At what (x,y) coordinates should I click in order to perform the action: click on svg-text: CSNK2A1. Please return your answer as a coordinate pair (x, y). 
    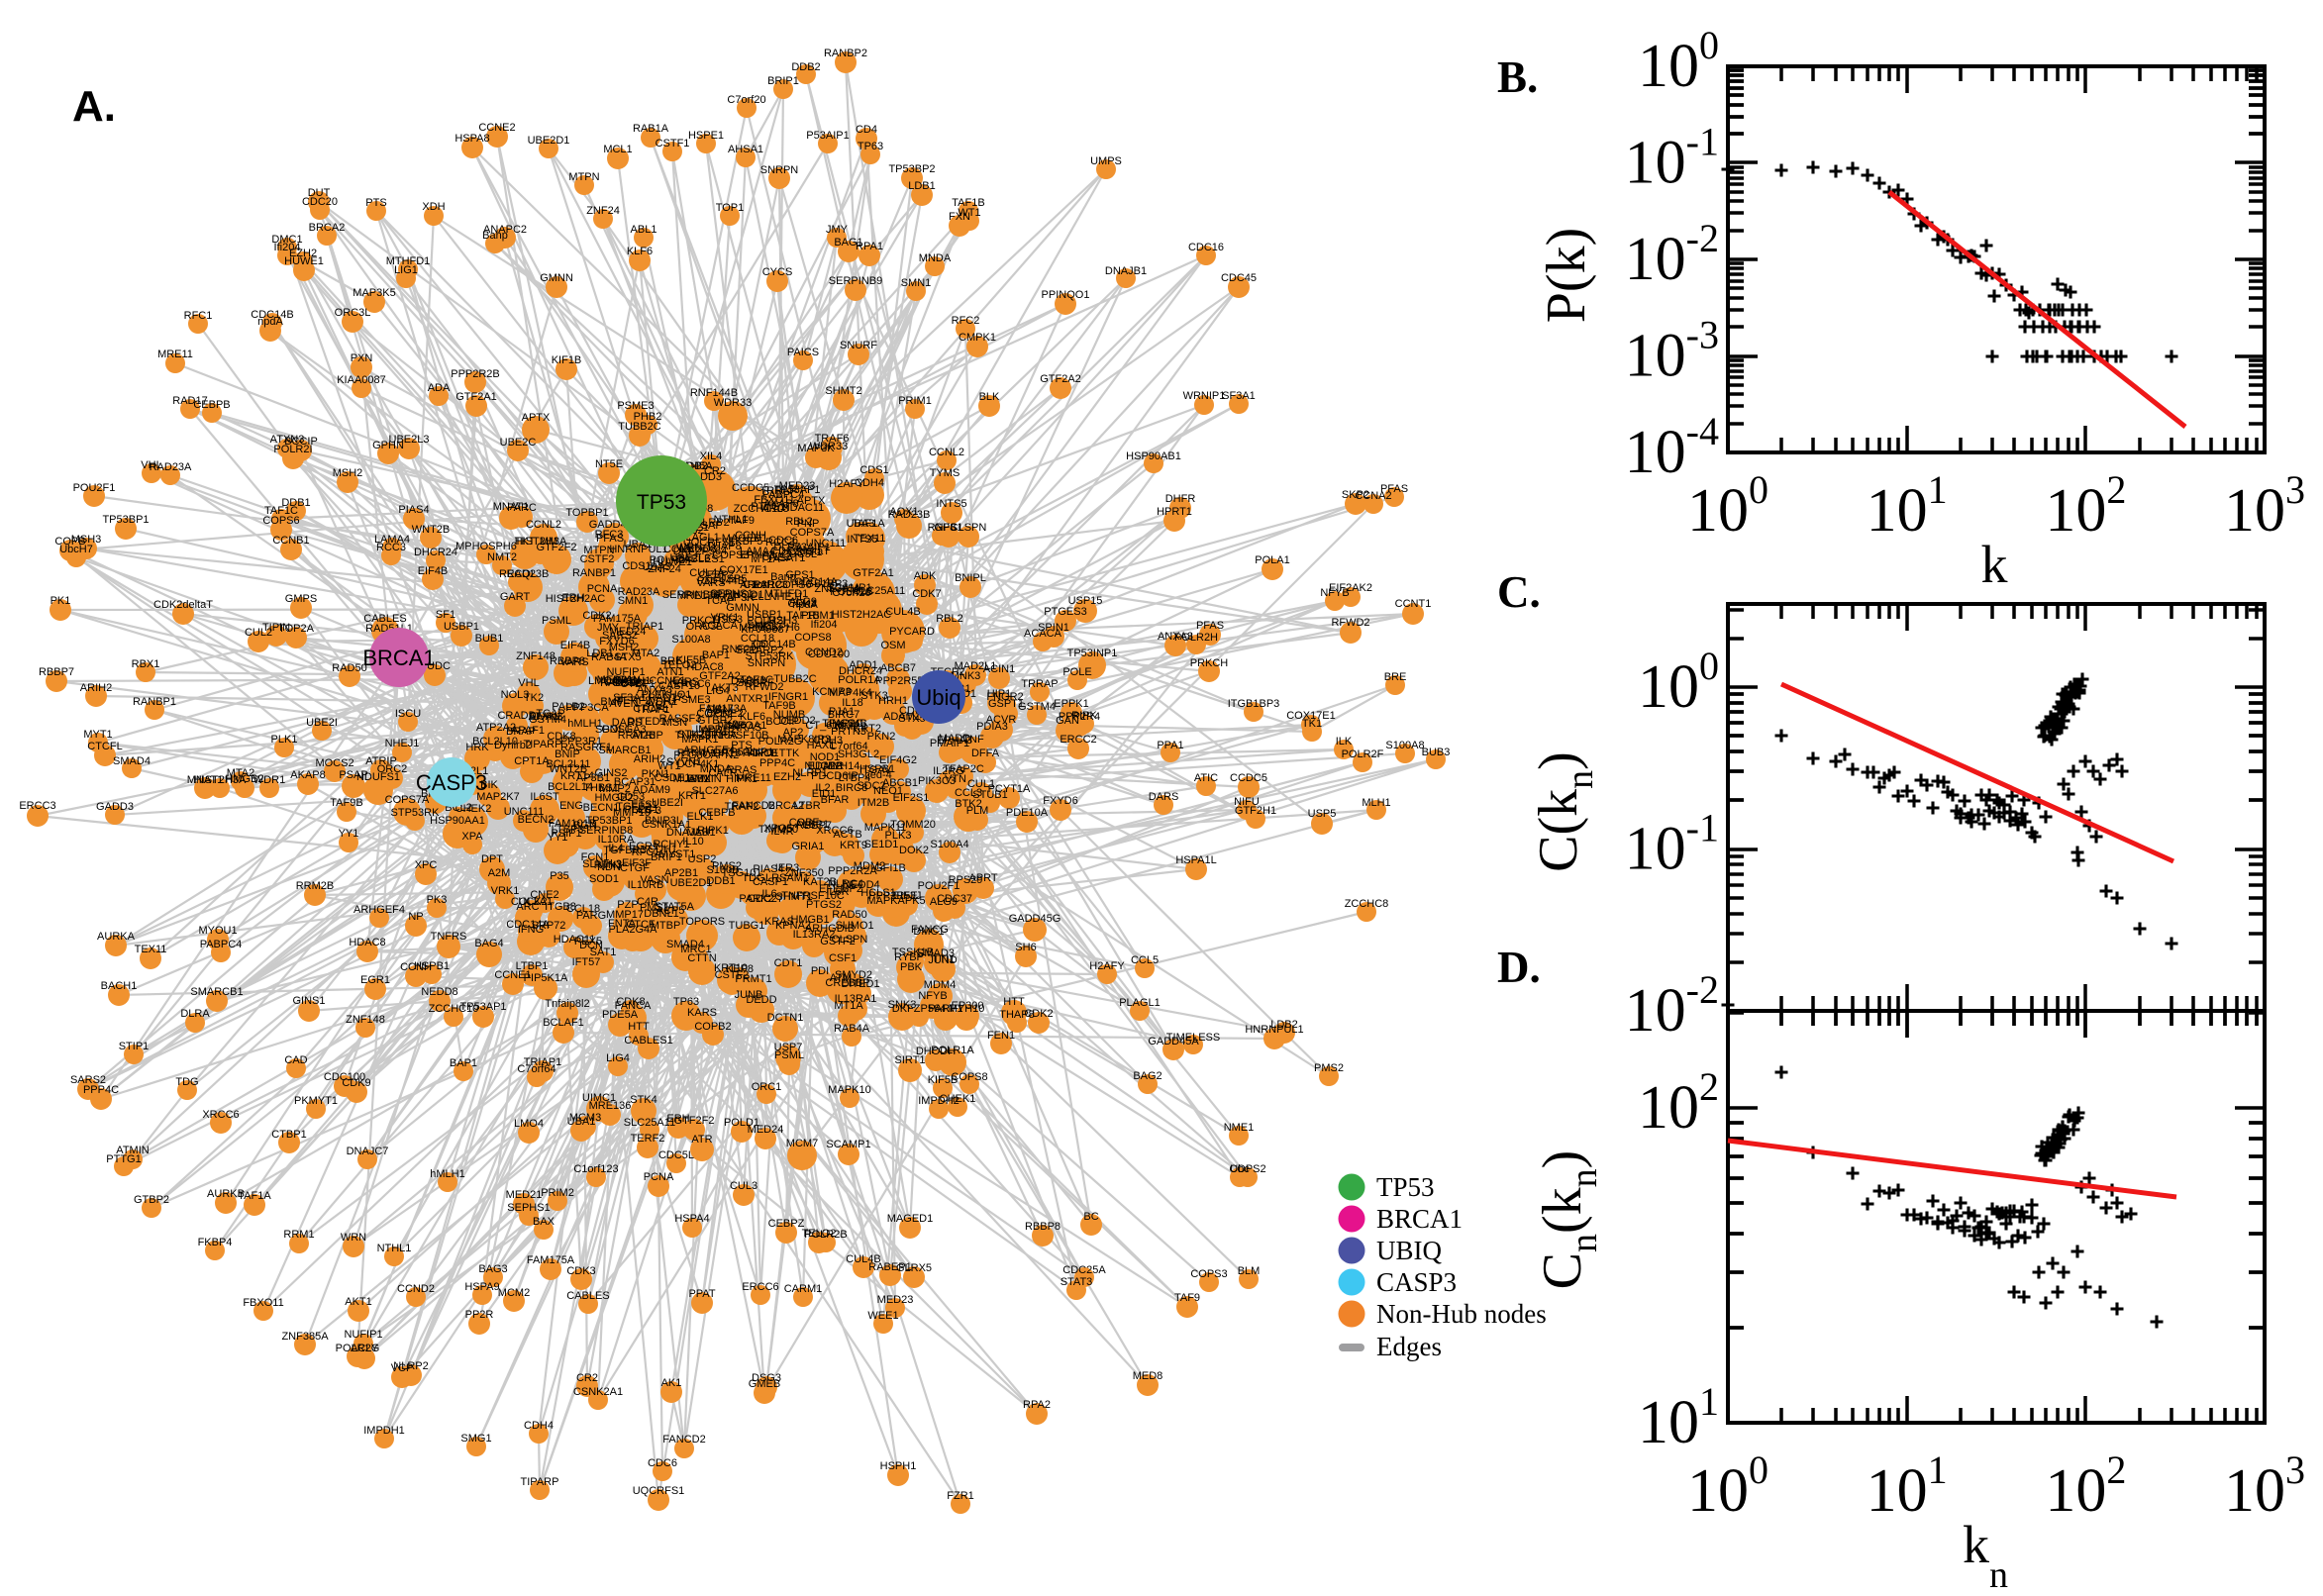
    Looking at the image, I should click on (598, 1392).